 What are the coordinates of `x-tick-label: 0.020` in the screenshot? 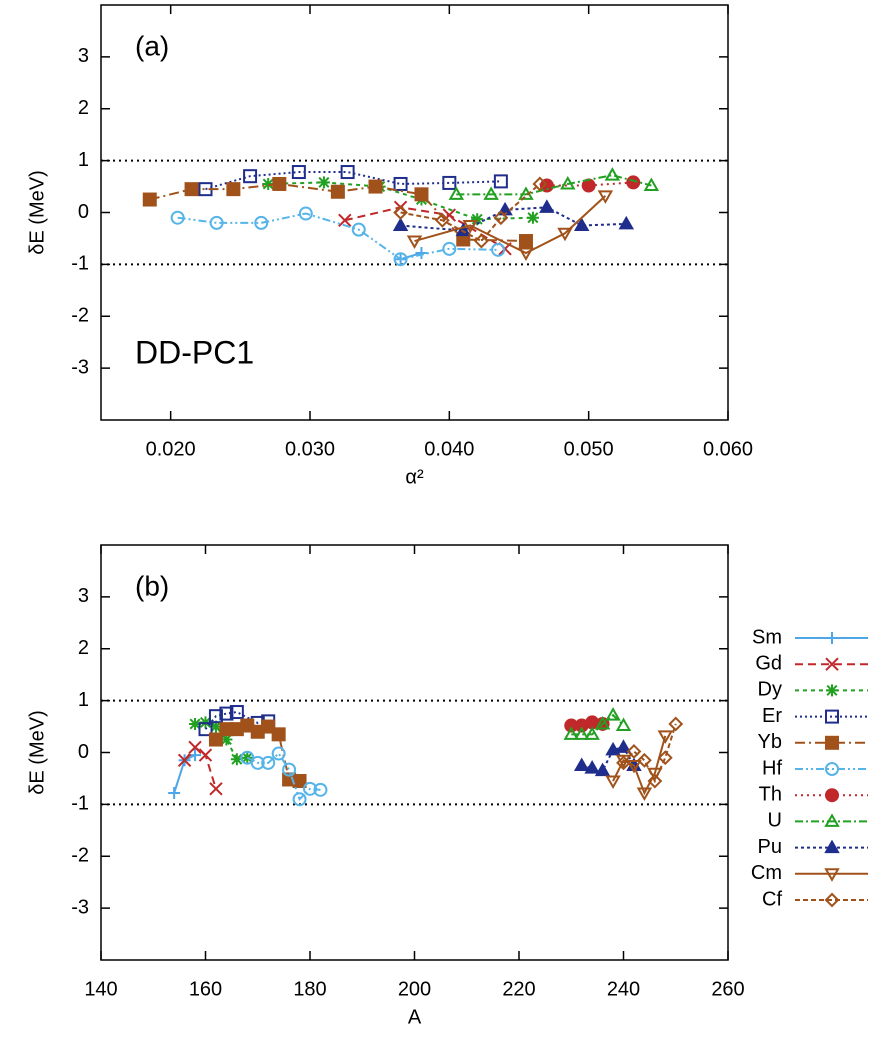 It's located at (171, 449).